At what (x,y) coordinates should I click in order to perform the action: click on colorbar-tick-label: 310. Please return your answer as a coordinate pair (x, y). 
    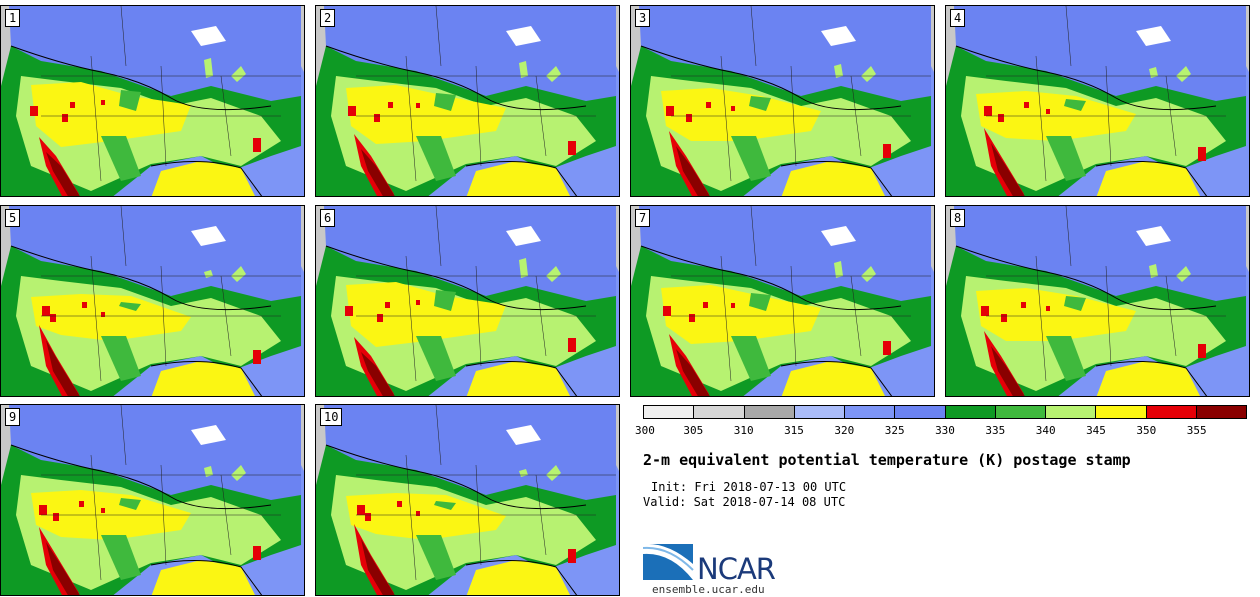
    Looking at the image, I should click on (743, 430).